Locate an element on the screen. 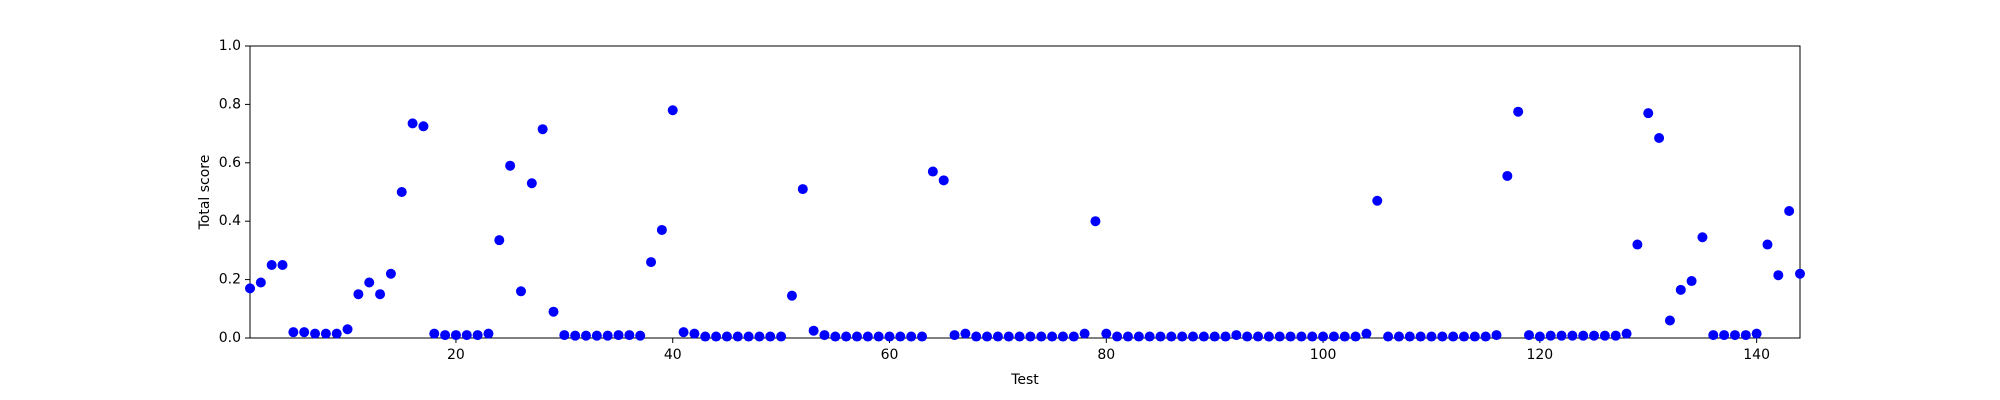 The height and width of the screenshot is (400, 2000). x-tick-label: 80 is located at coordinates (1106, 355).